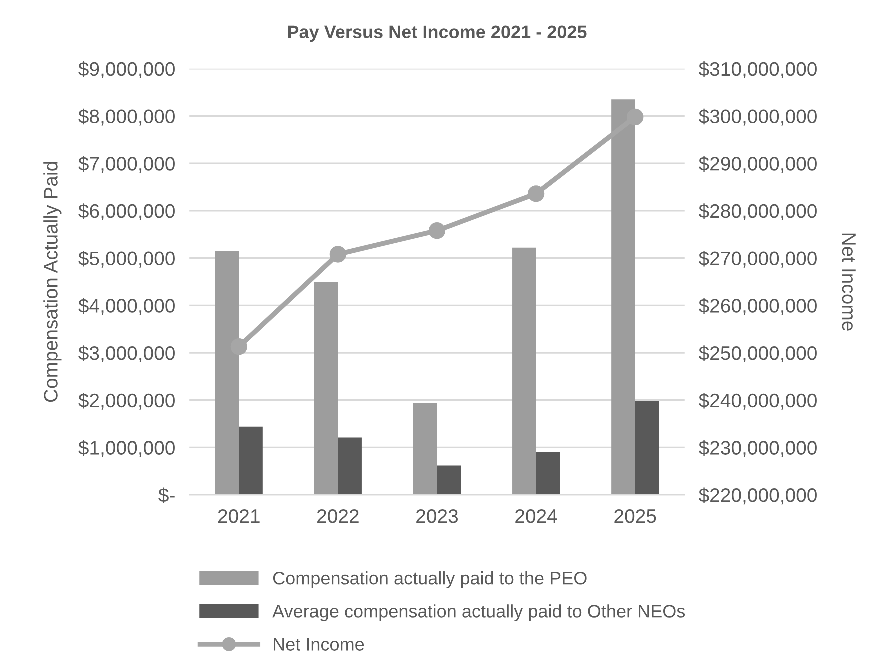  I want to click on y-tick-label: $-, so click(166, 496).